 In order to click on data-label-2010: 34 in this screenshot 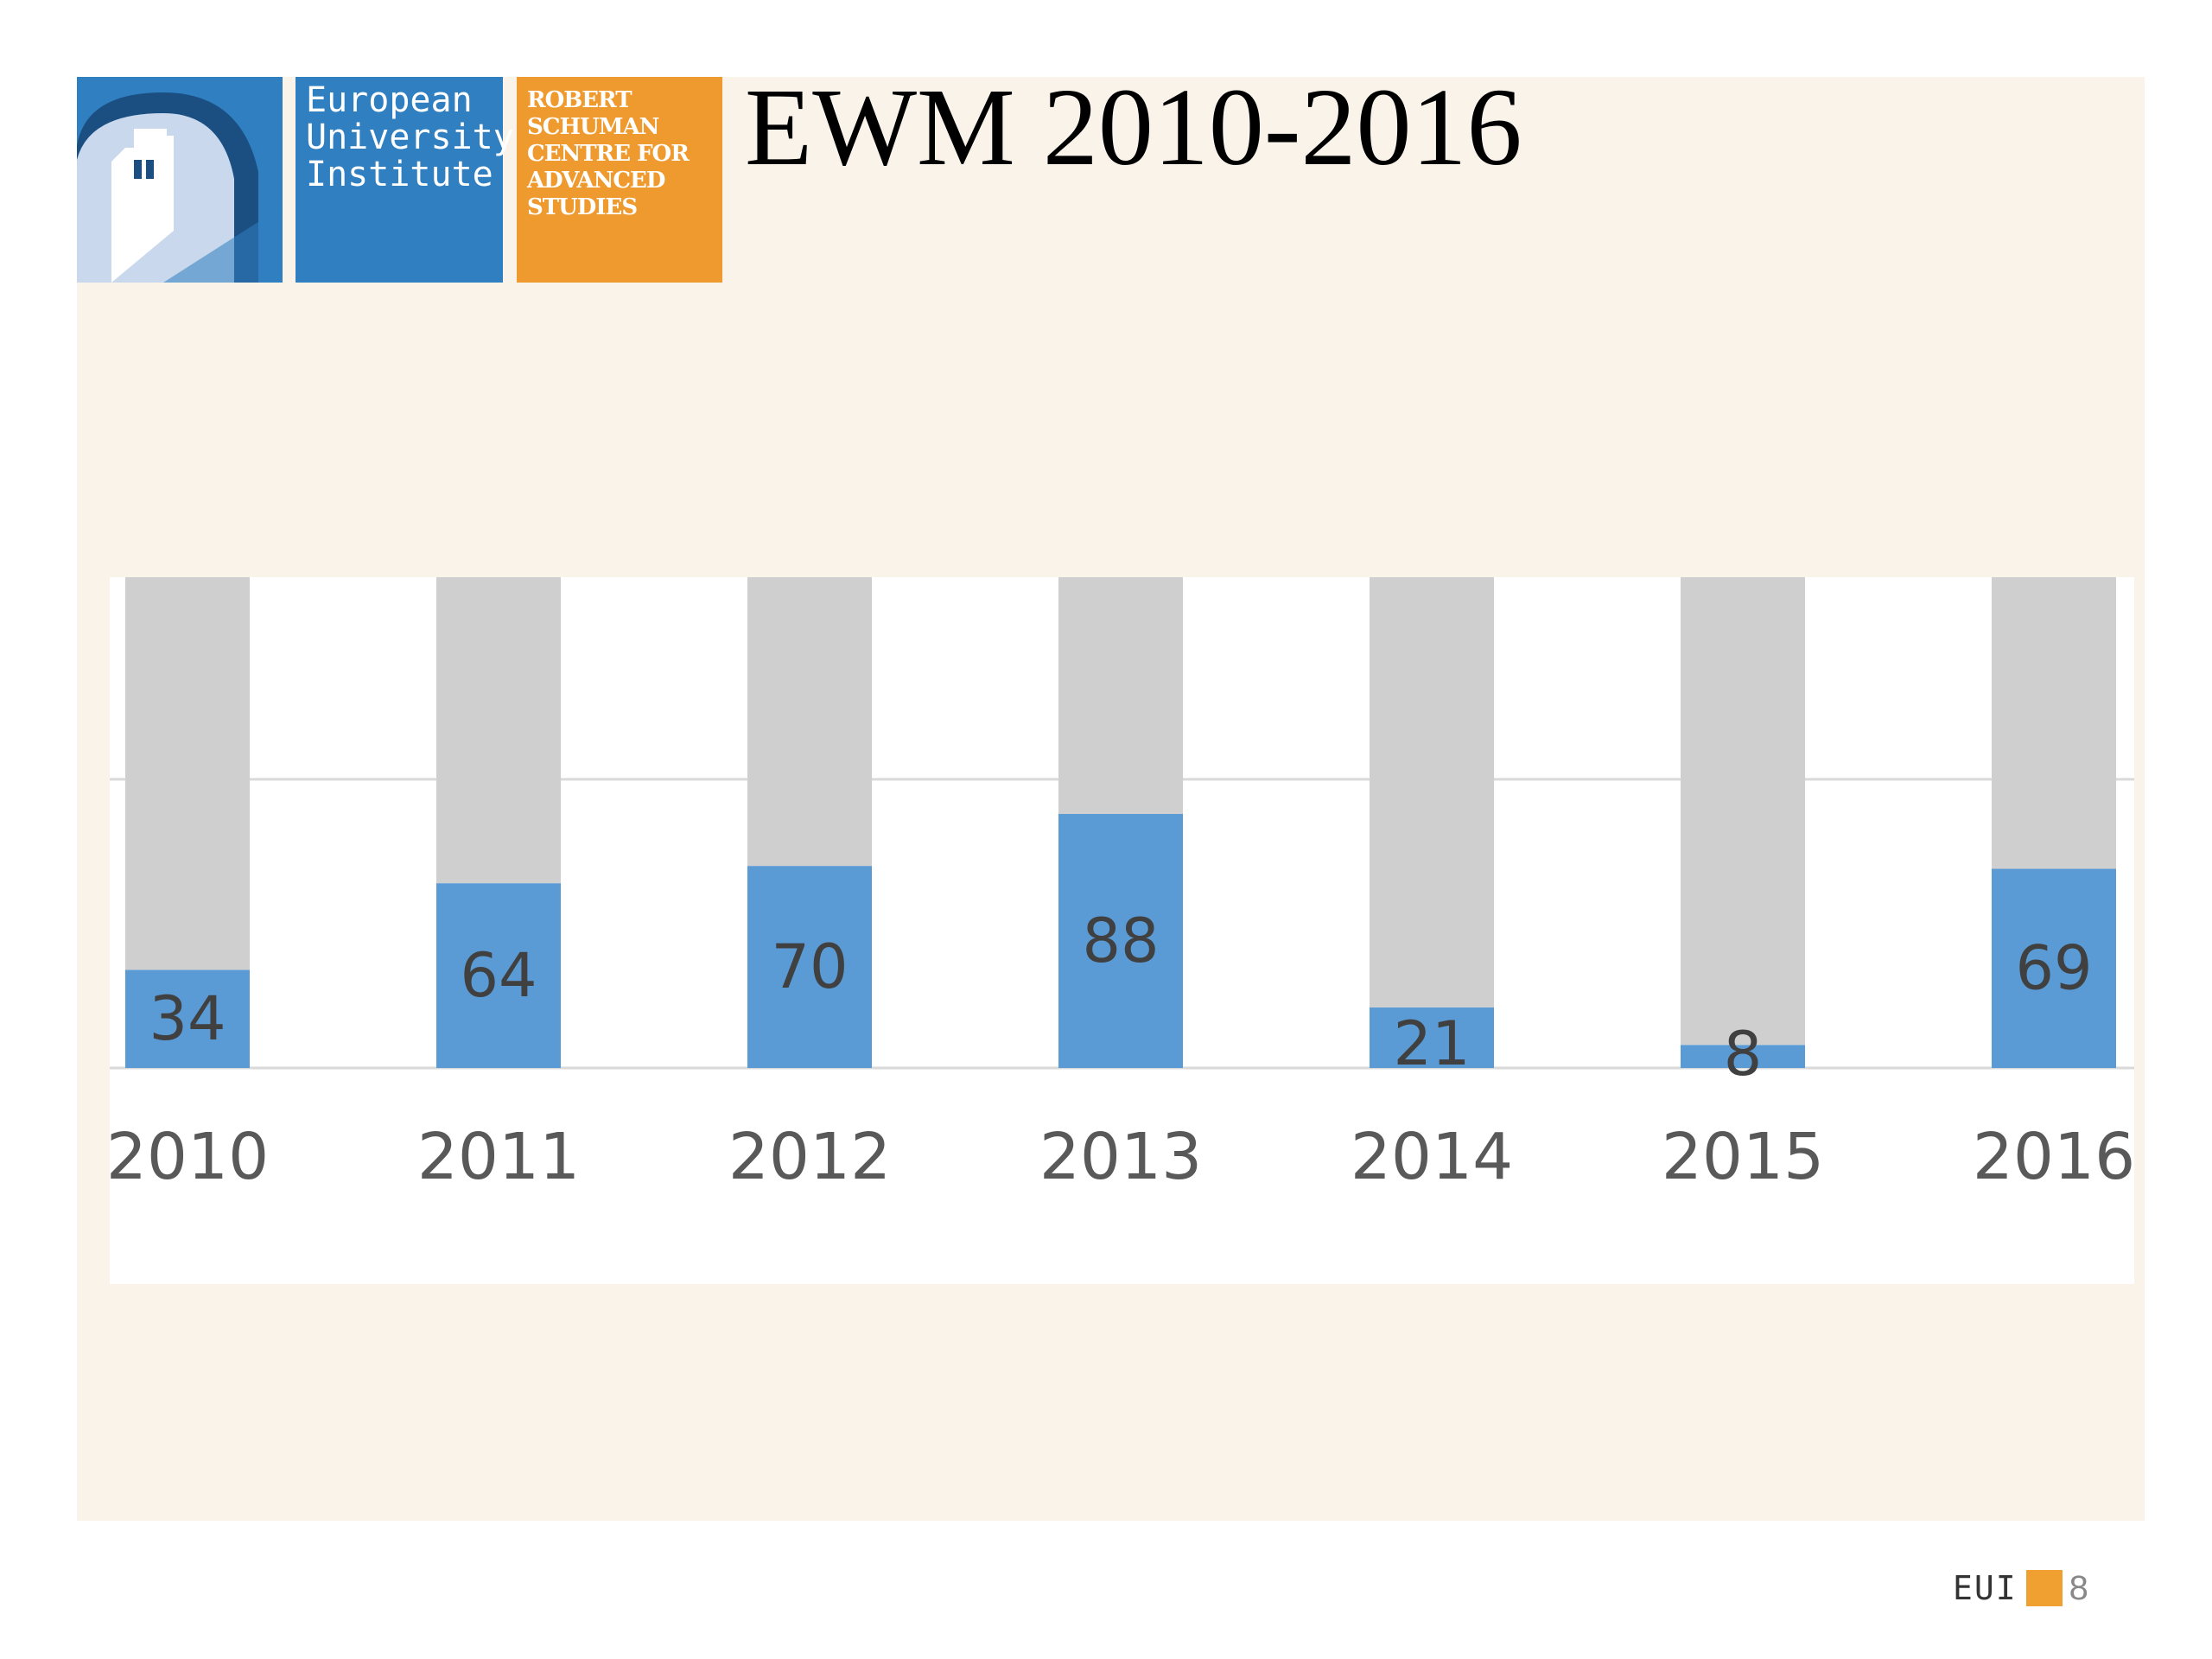, I will do `click(187, 1018)`.